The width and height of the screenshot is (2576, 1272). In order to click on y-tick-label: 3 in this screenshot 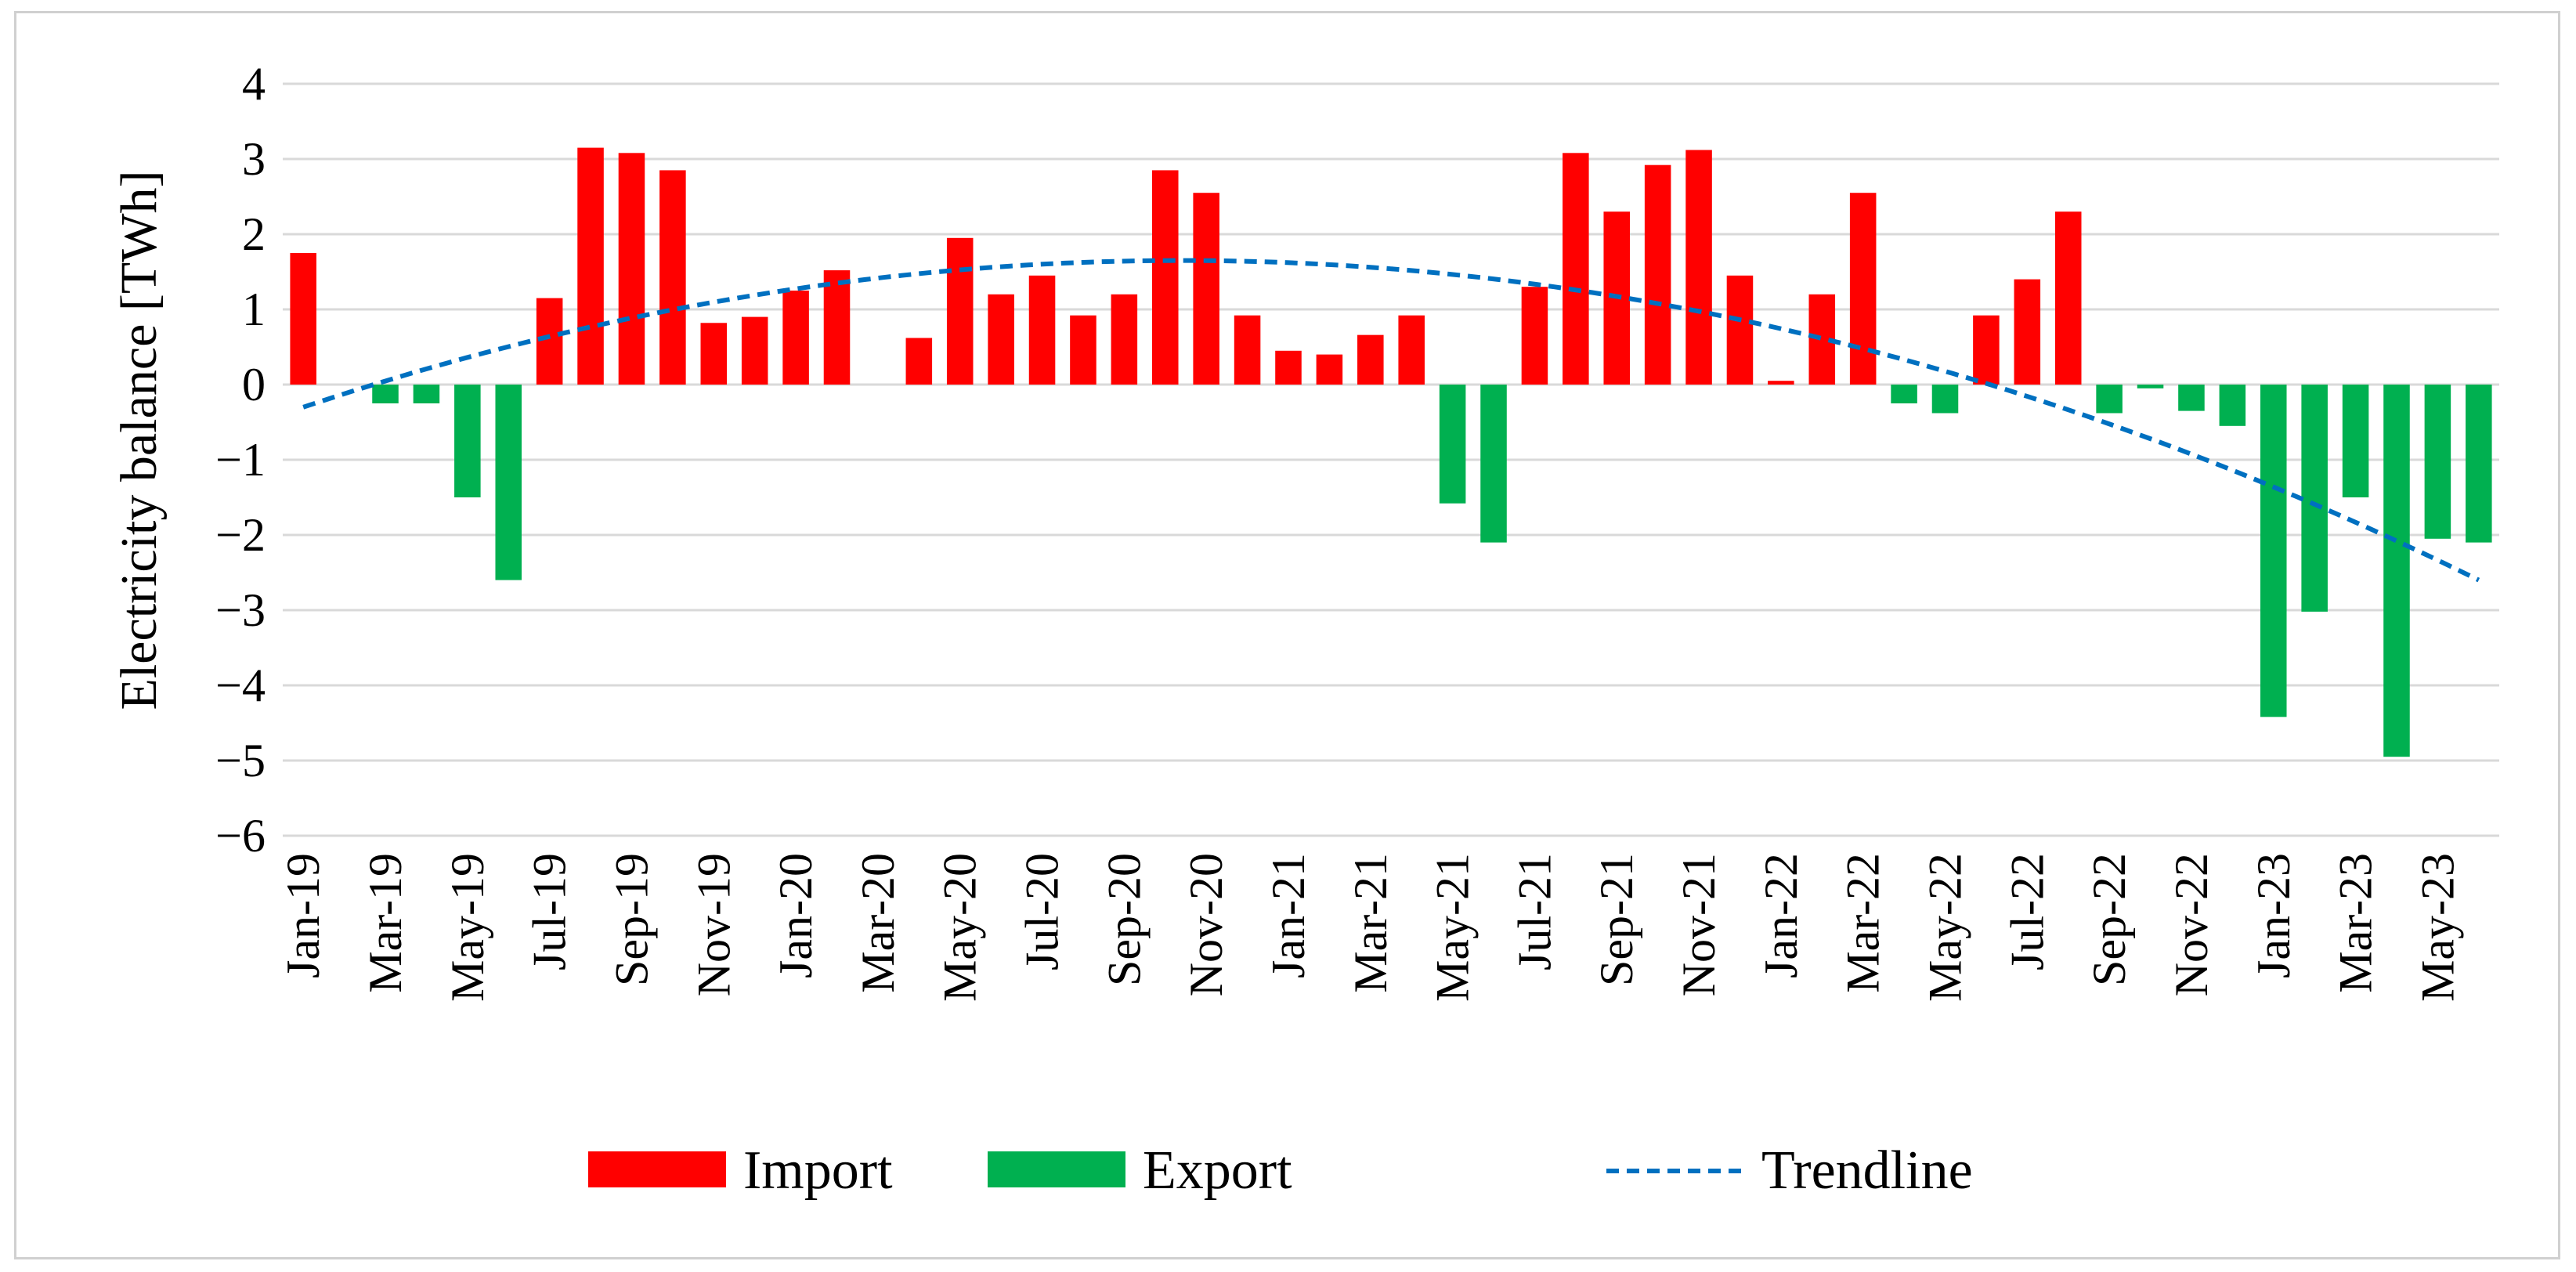, I will do `click(254, 159)`.